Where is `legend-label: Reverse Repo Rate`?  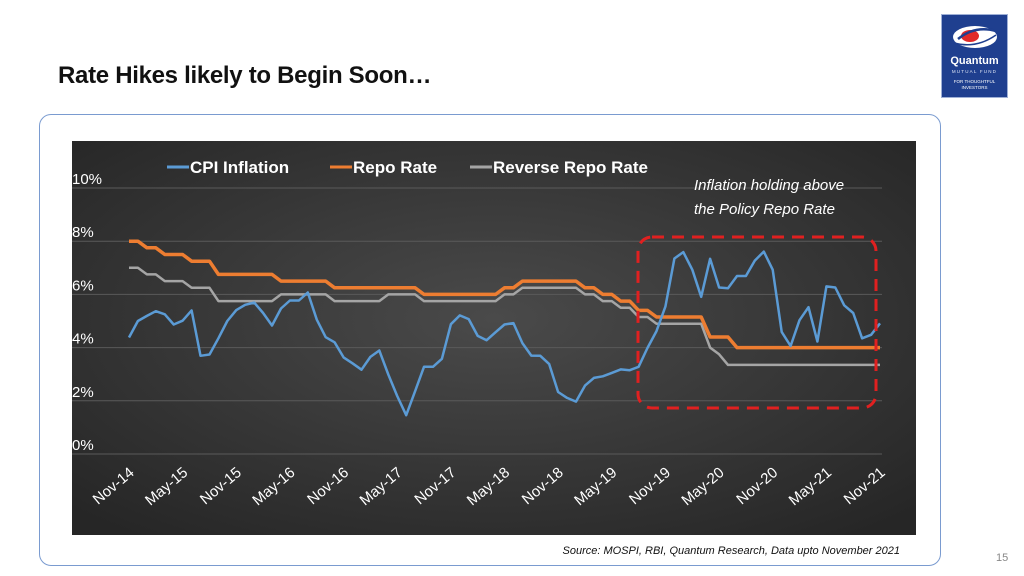
legend-label: Reverse Repo Rate is located at coordinates (570, 167).